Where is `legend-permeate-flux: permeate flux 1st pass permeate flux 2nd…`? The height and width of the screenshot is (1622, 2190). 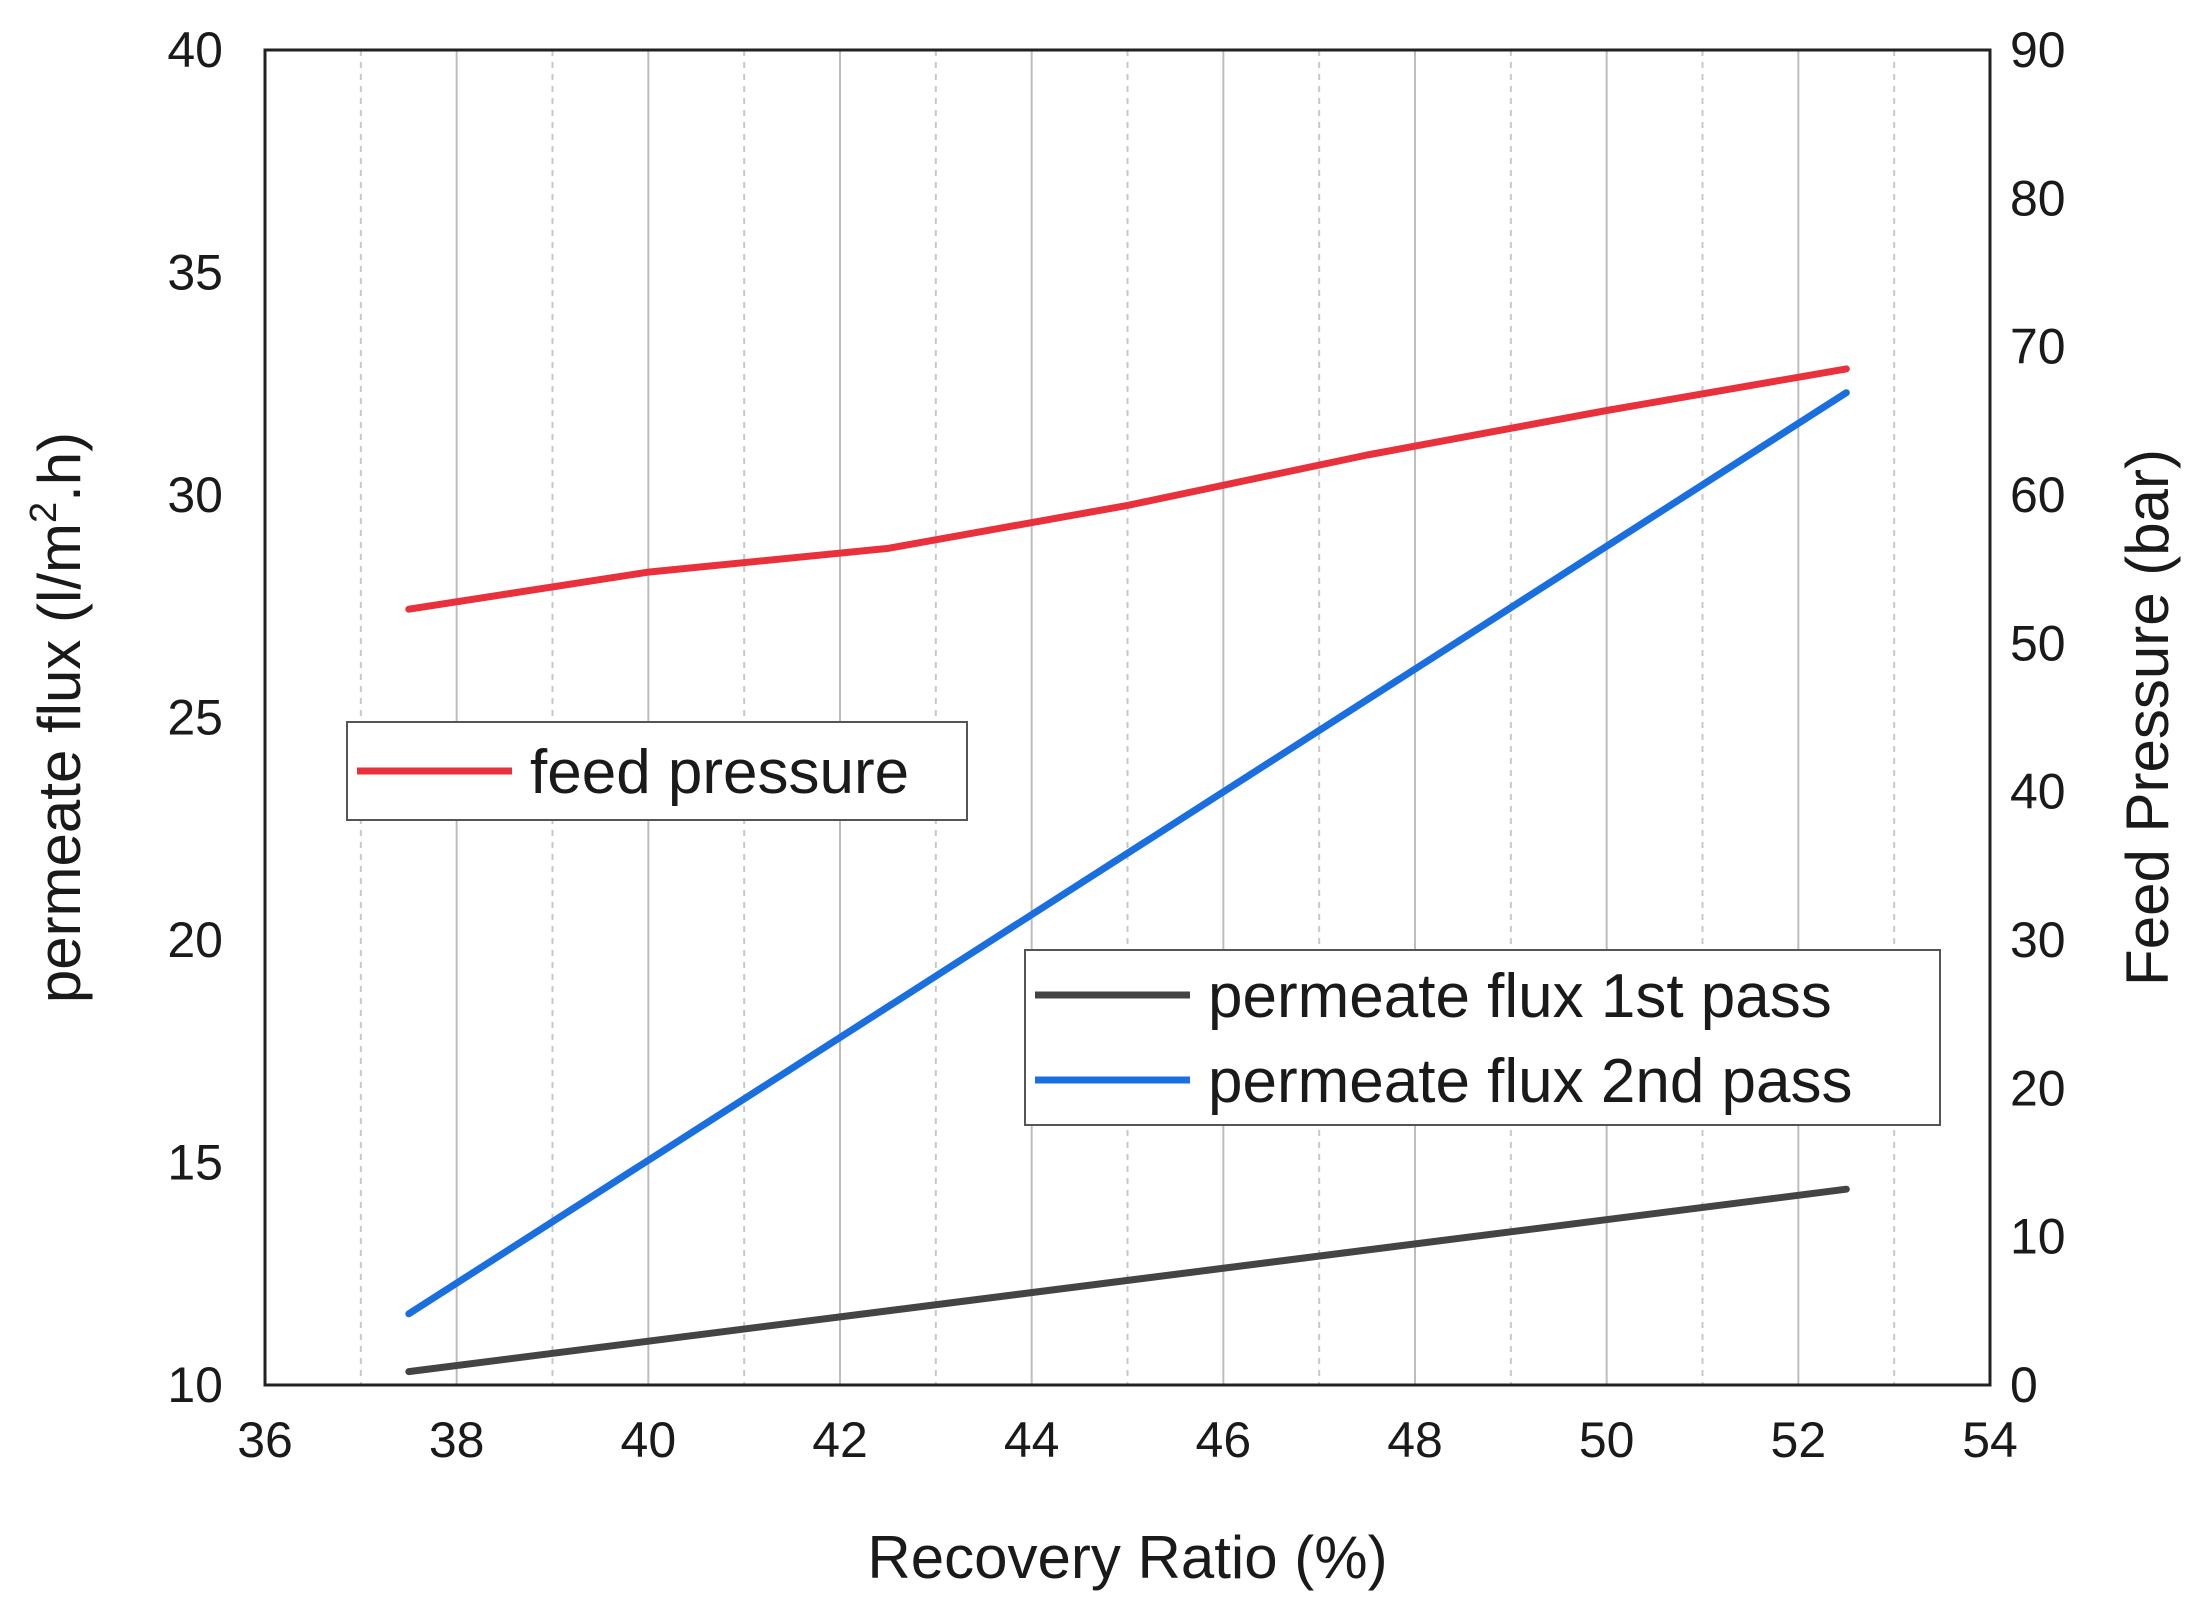 legend-permeate-flux: permeate flux 1st pass permeate flux 2nd… is located at coordinates (1482, 1037).